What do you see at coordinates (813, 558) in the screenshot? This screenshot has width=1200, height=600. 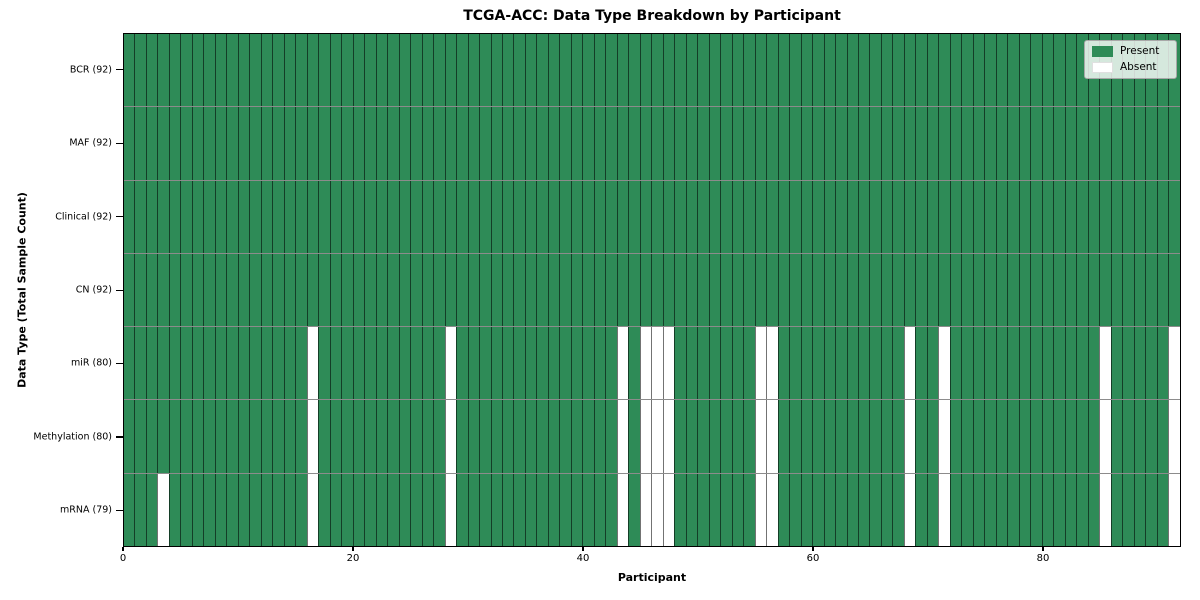 I see `x-tick-label: 60` at bounding box center [813, 558].